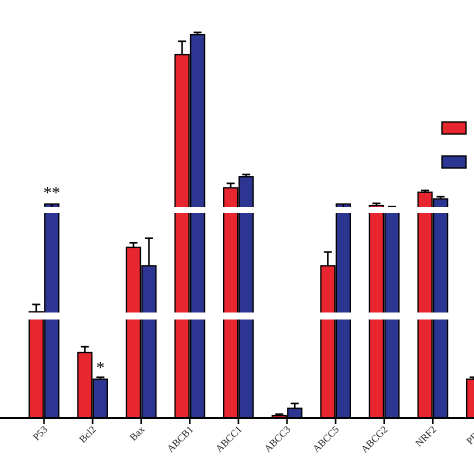 The width and height of the screenshot is (474, 474). What do you see at coordinates (230, 303) in the screenshot?
I see `bar-ABCC1-s1` at bounding box center [230, 303].